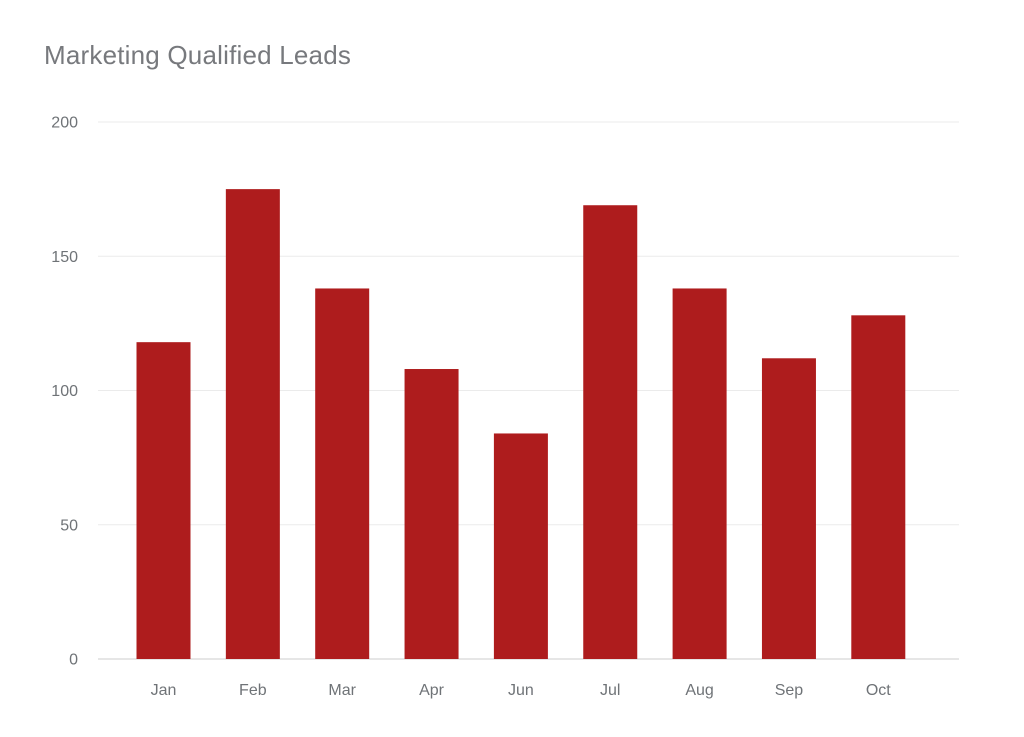 Image resolution: width=1024 pixels, height=737 pixels. Describe the element at coordinates (164, 690) in the screenshot. I see `x-tick-label-jan: Jan` at that location.